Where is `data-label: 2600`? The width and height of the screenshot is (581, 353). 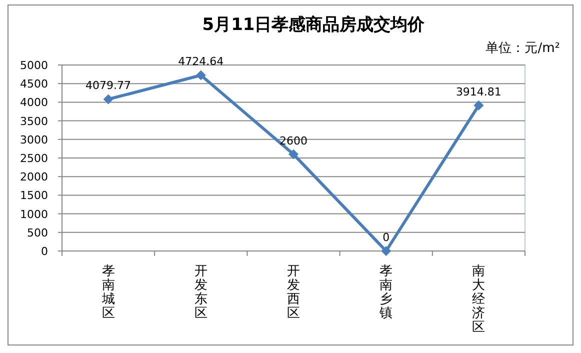
data-label: 2600 is located at coordinates (294, 141).